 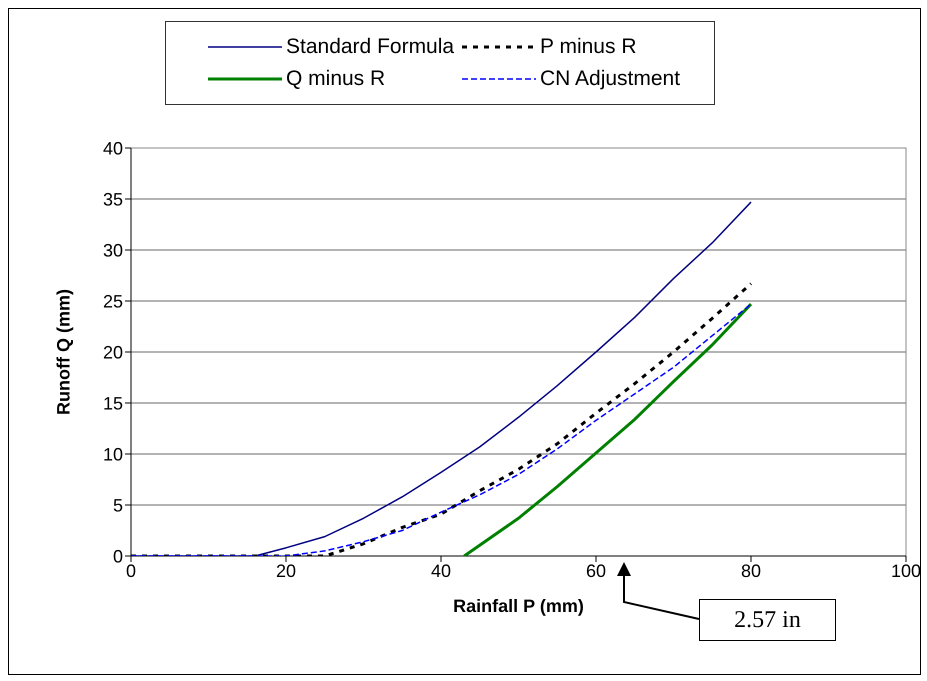 What do you see at coordinates (112, 403) in the screenshot?
I see `y-tick-label: 15` at bounding box center [112, 403].